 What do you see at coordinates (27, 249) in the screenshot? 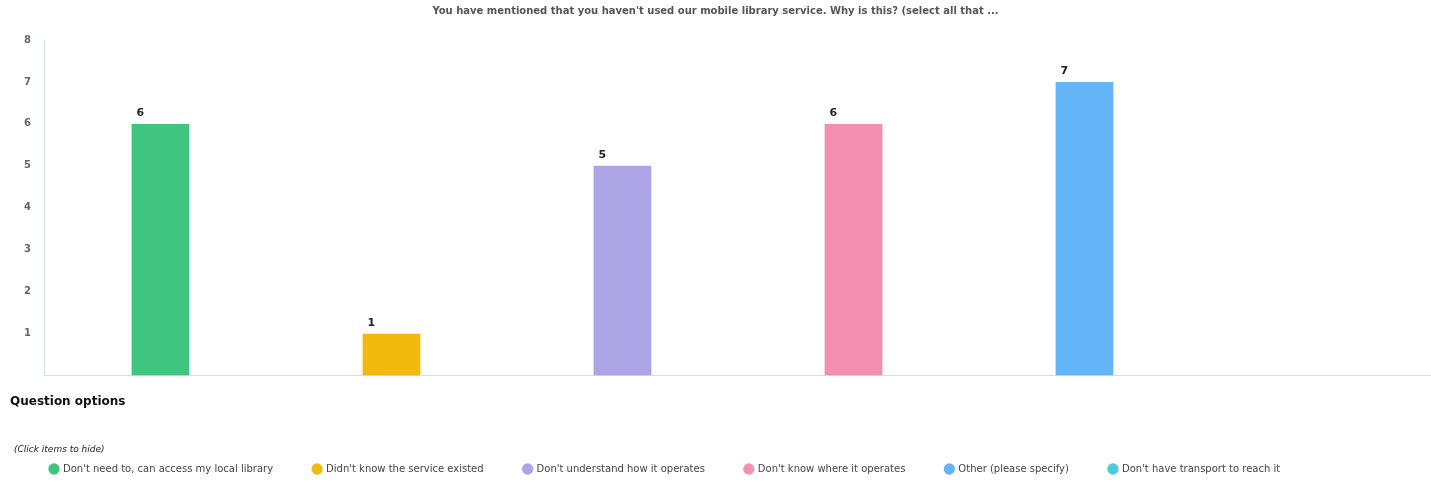
I see `y-tick-label: 3` at bounding box center [27, 249].